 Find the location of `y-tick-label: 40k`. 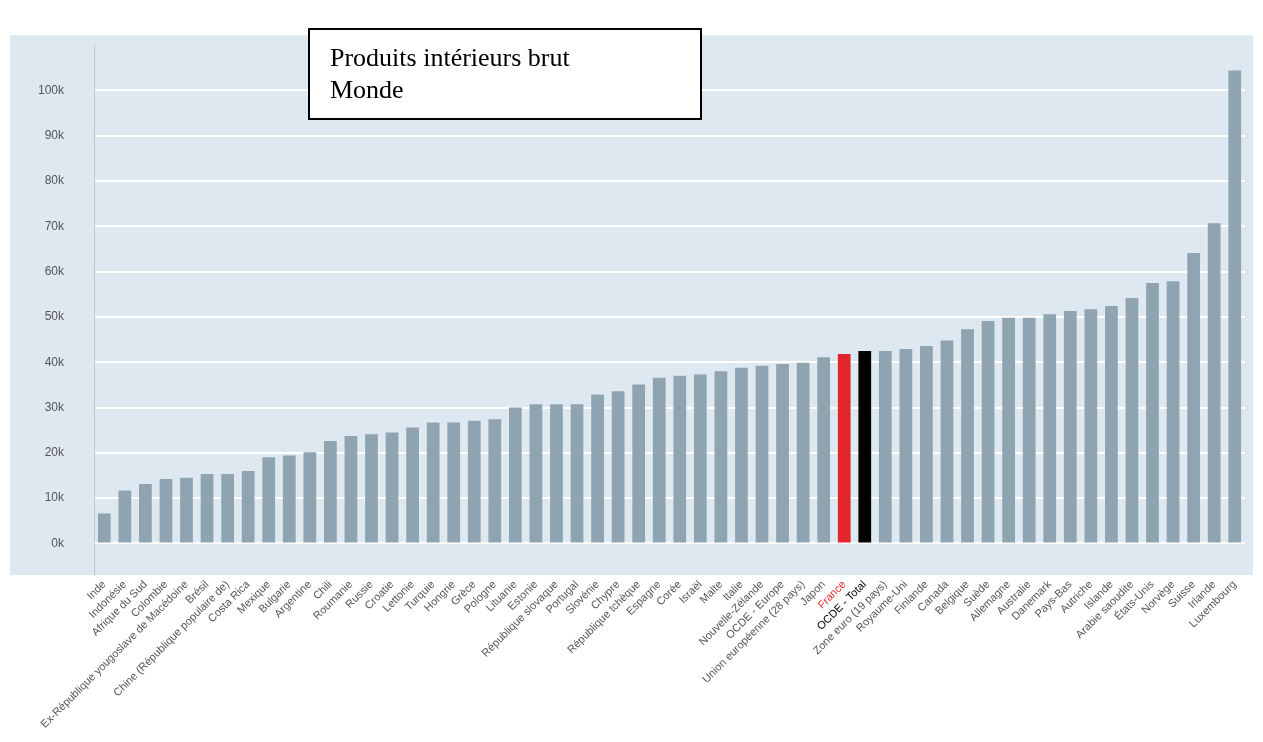

y-tick-label: 40k is located at coordinates (55, 361).